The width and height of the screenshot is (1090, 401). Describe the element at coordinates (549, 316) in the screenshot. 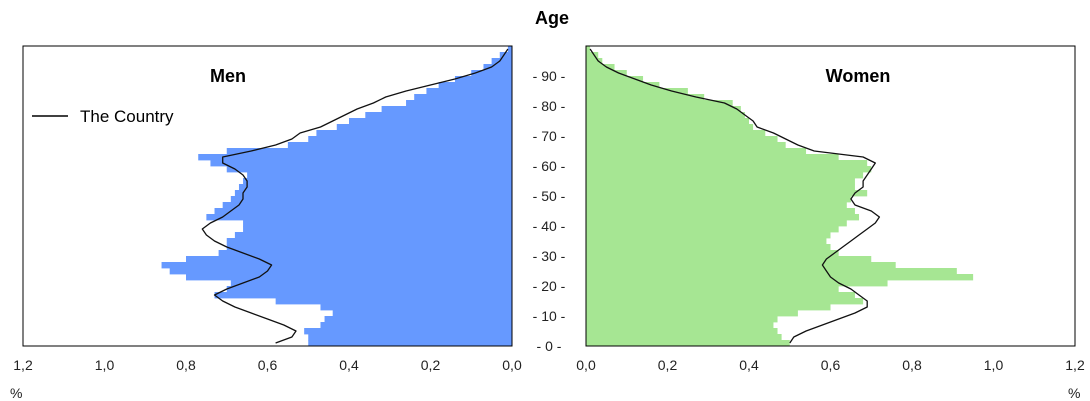

I see `age-tick-label: - 10 -` at that location.